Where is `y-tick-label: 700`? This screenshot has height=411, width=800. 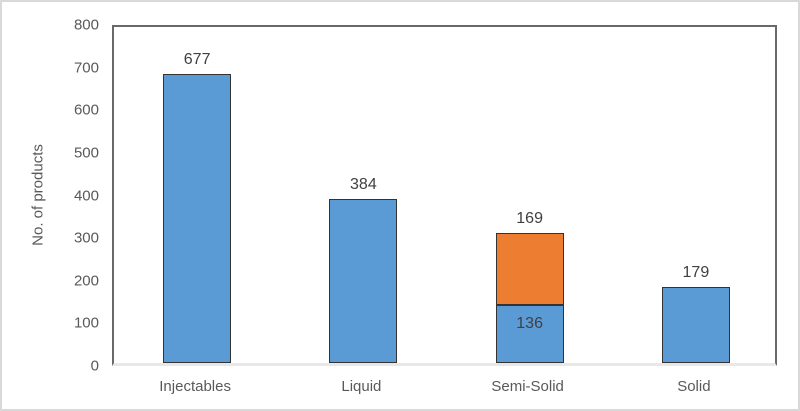
y-tick-label: 700 is located at coordinates (86, 68).